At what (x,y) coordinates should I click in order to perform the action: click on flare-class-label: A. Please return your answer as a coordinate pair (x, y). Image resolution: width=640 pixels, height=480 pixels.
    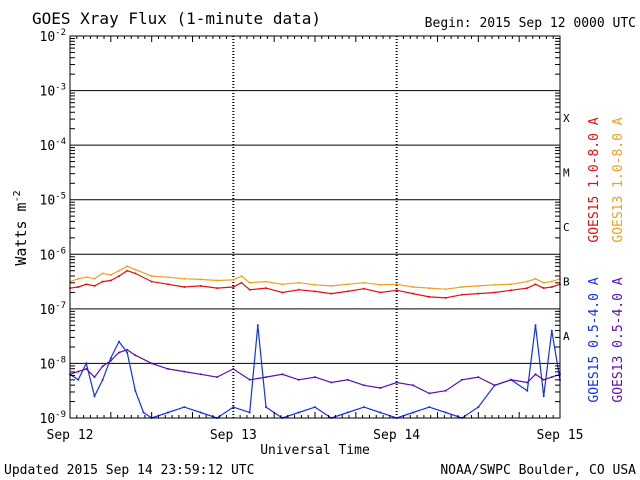
    Looking at the image, I should click on (566, 336).